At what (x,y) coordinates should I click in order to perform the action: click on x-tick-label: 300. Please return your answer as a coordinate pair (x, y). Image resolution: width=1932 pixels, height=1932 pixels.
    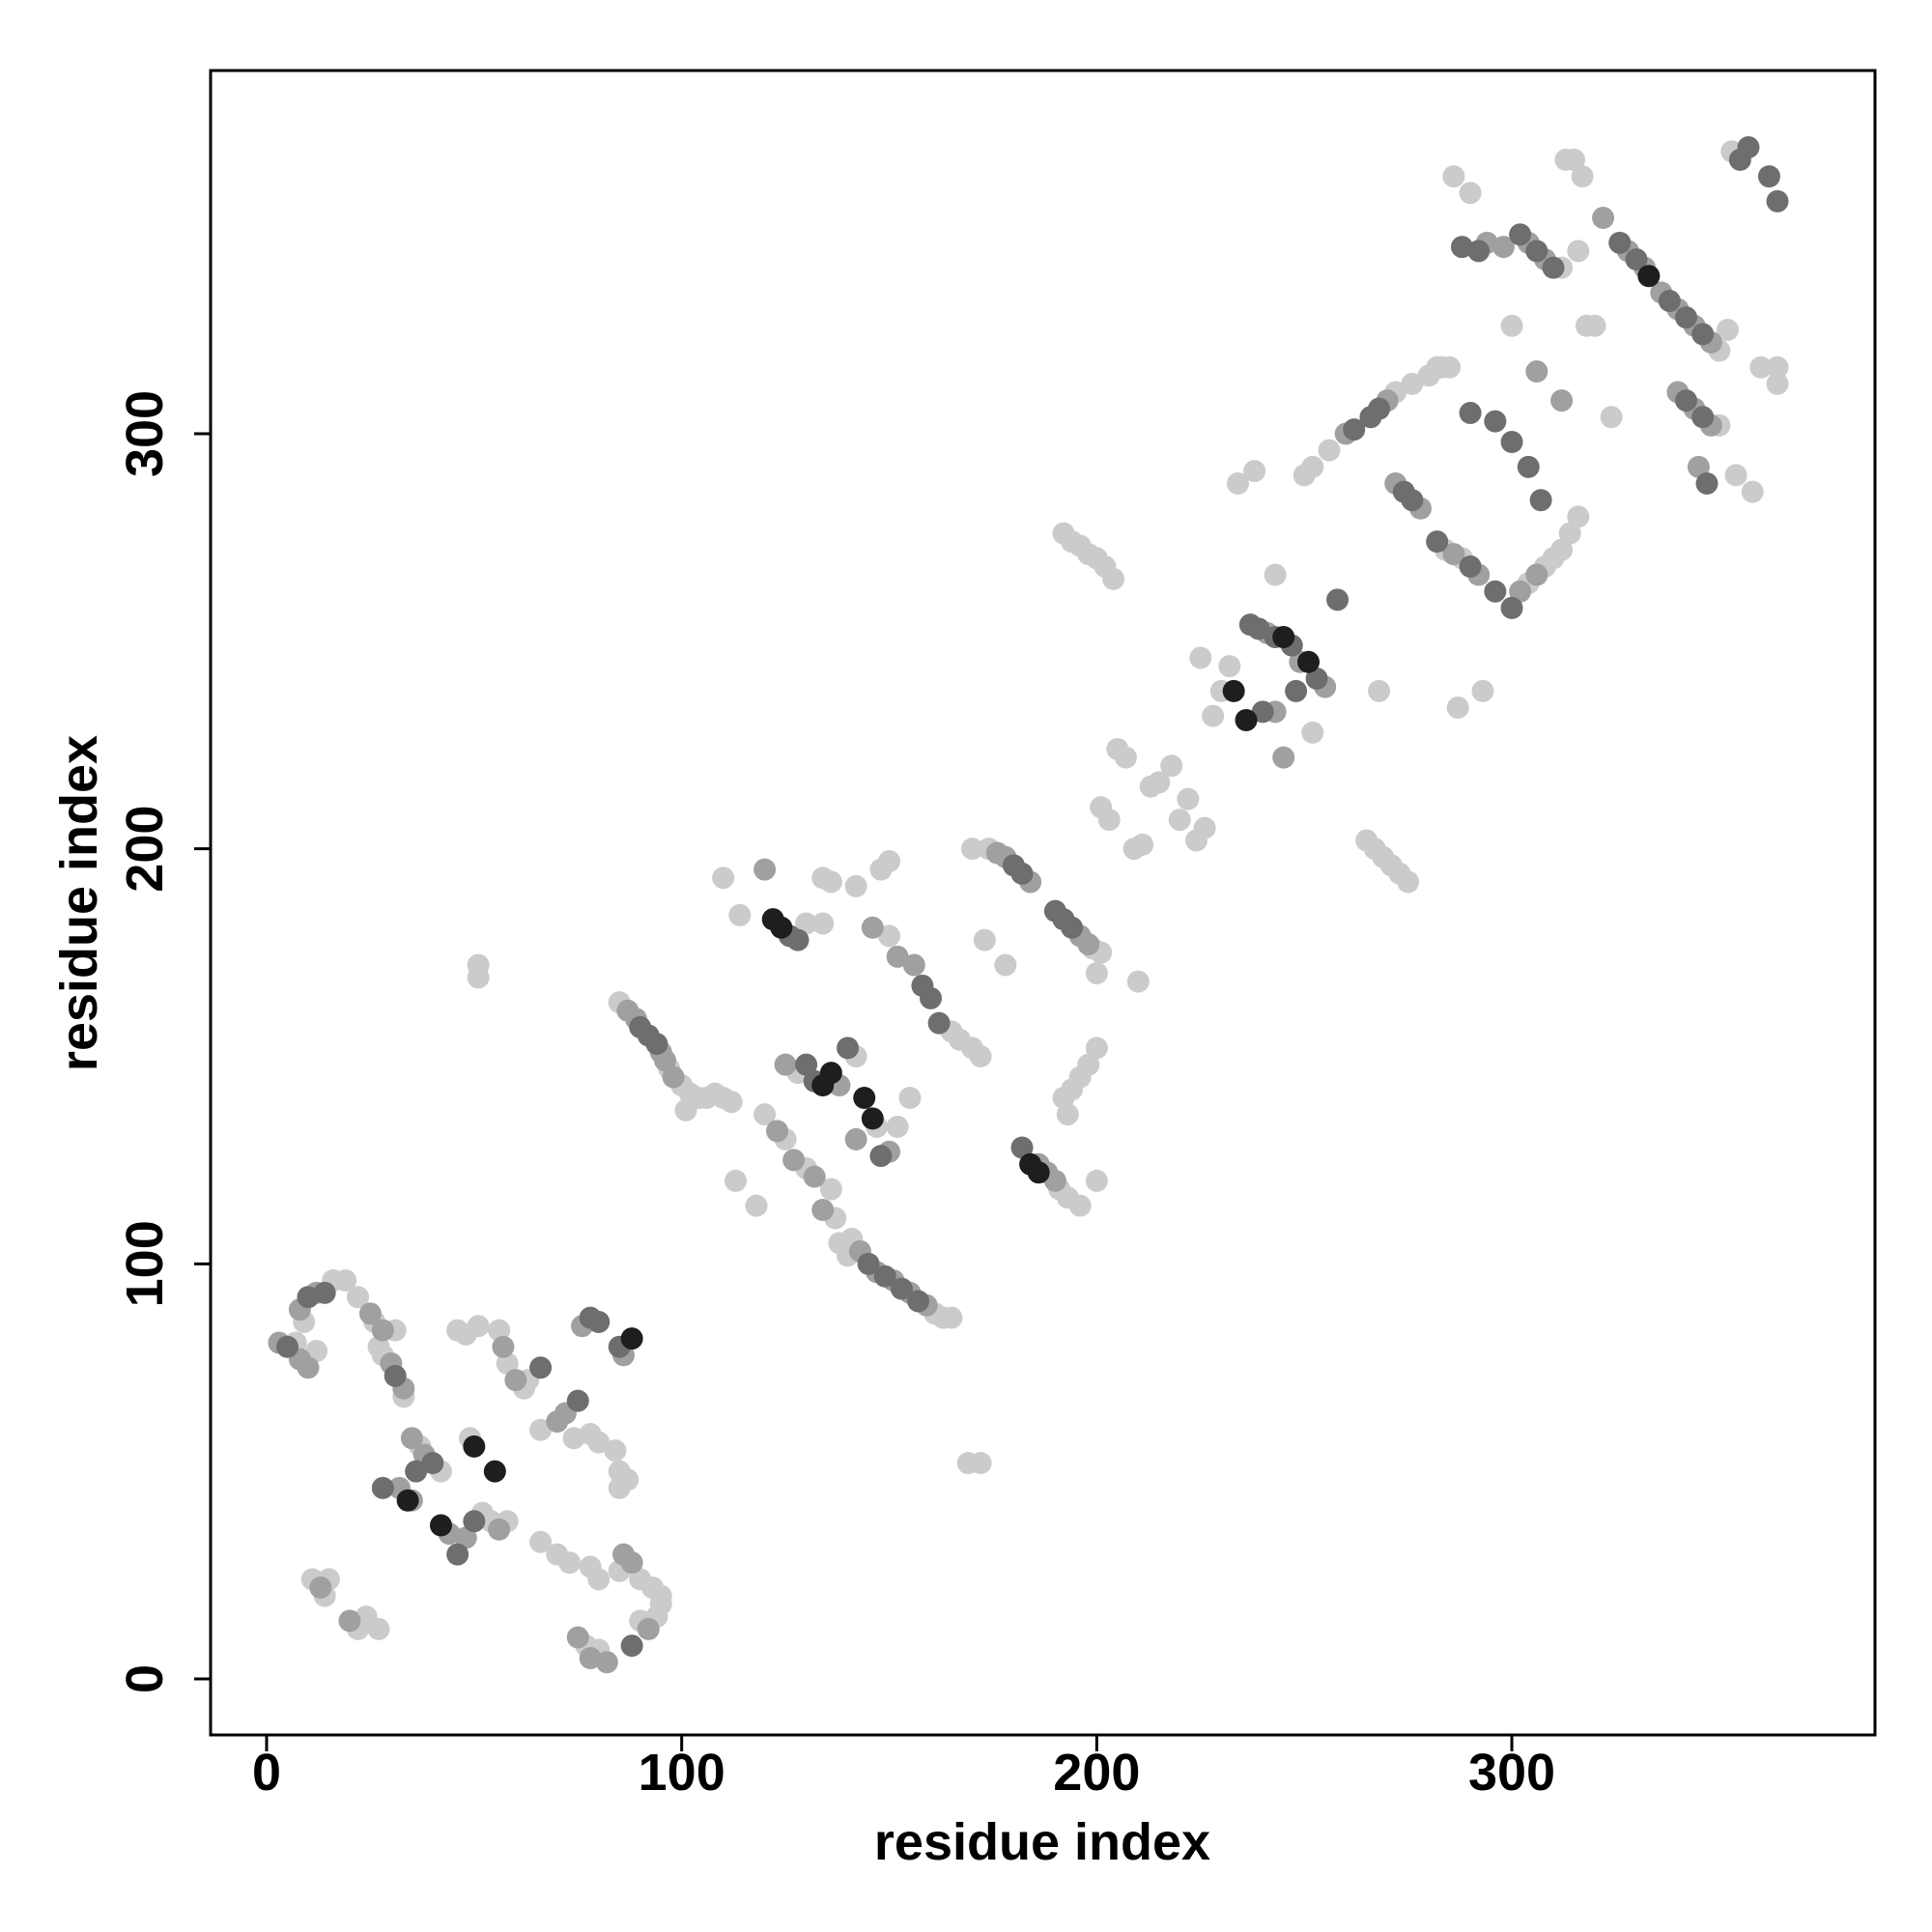
    Looking at the image, I should click on (1511, 1773).